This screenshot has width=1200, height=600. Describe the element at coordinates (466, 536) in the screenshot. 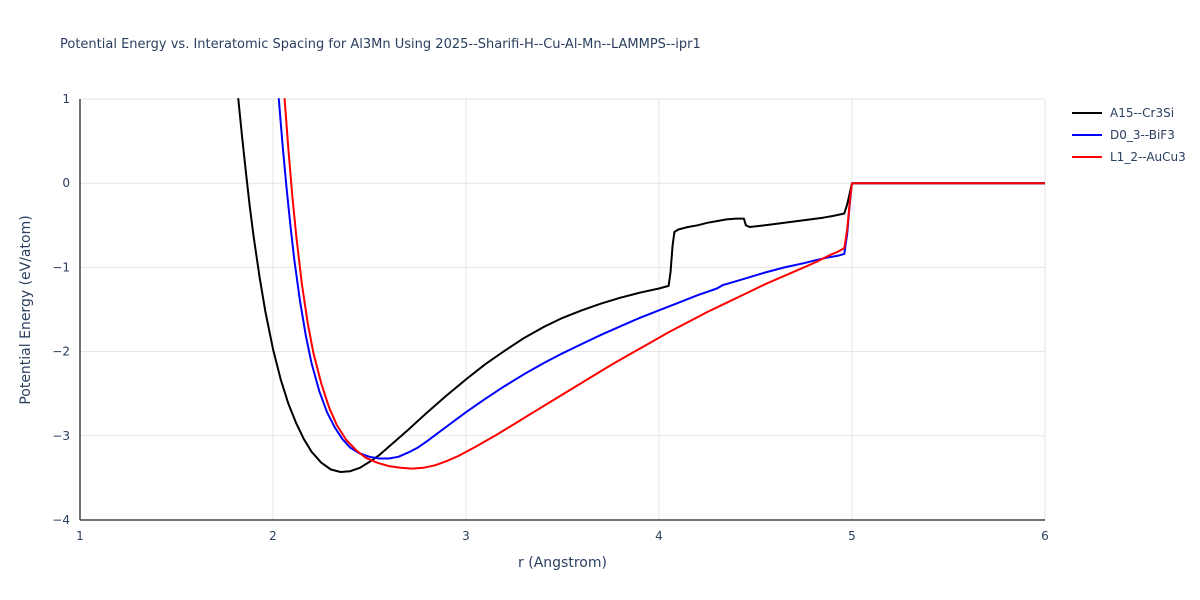

I see `svg-text: 3` at that location.